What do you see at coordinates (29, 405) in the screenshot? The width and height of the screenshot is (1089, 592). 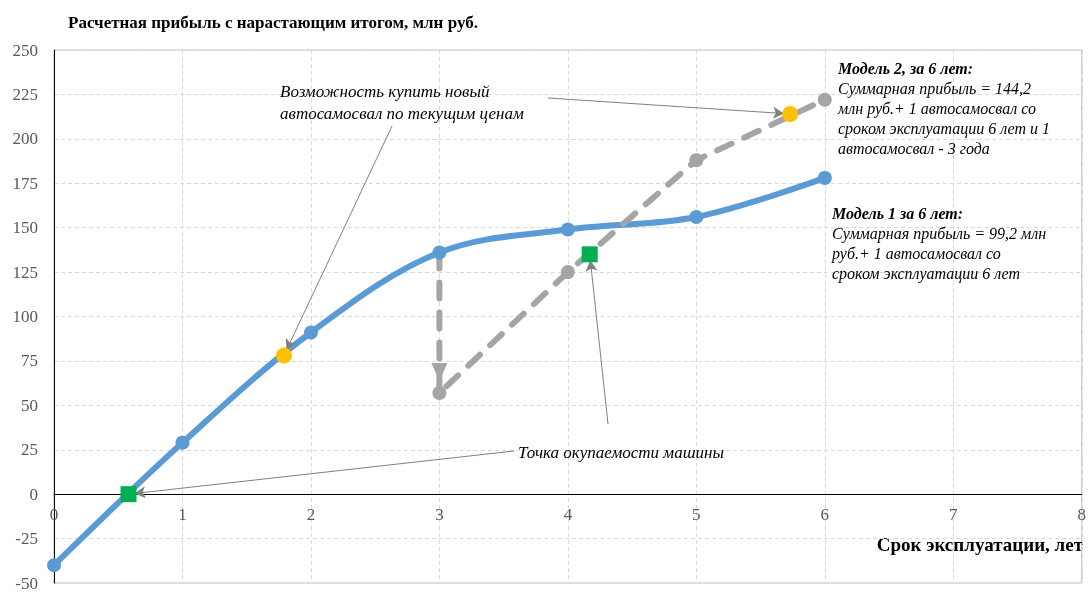 I see `y-tick-label: 50` at bounding box center [29, 405].